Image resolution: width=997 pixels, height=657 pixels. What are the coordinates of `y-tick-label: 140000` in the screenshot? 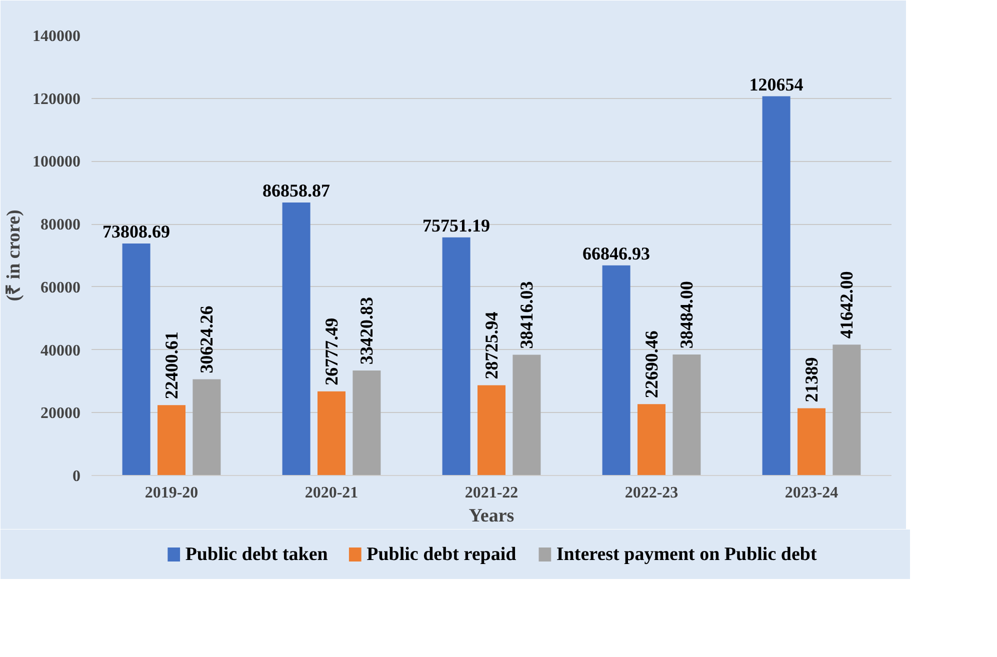 It's located at (56, 36).